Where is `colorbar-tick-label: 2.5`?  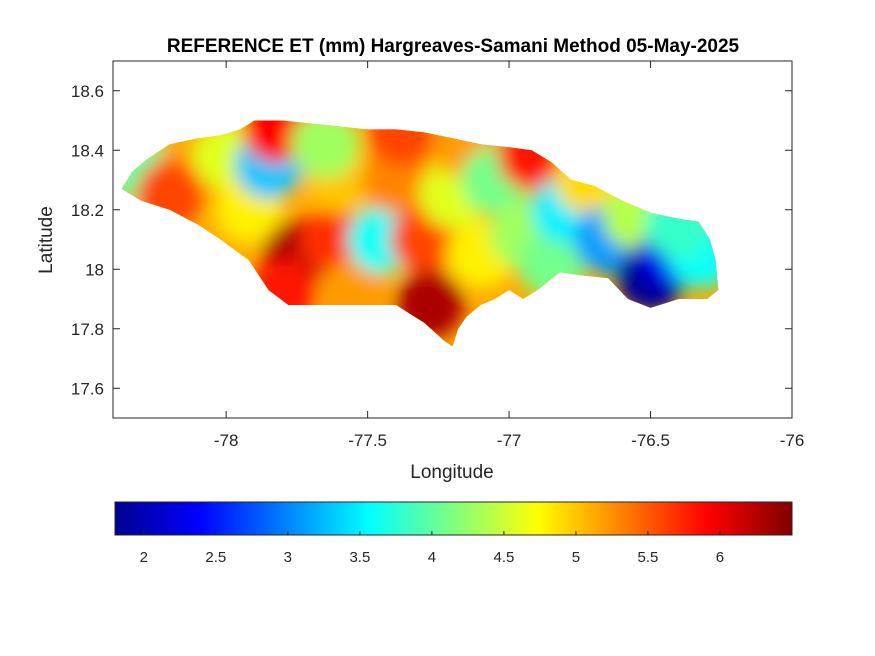 colorbar-tick-label: 2.5 is located at coordinates (215, 557).